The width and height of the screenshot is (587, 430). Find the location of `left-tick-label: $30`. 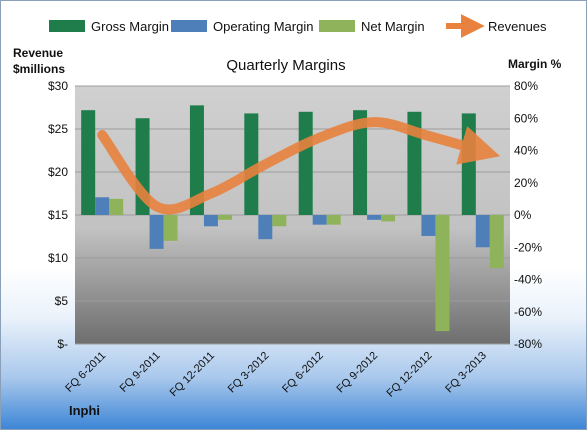

left-tick-label: $30 is located at coordinates (58, 86).